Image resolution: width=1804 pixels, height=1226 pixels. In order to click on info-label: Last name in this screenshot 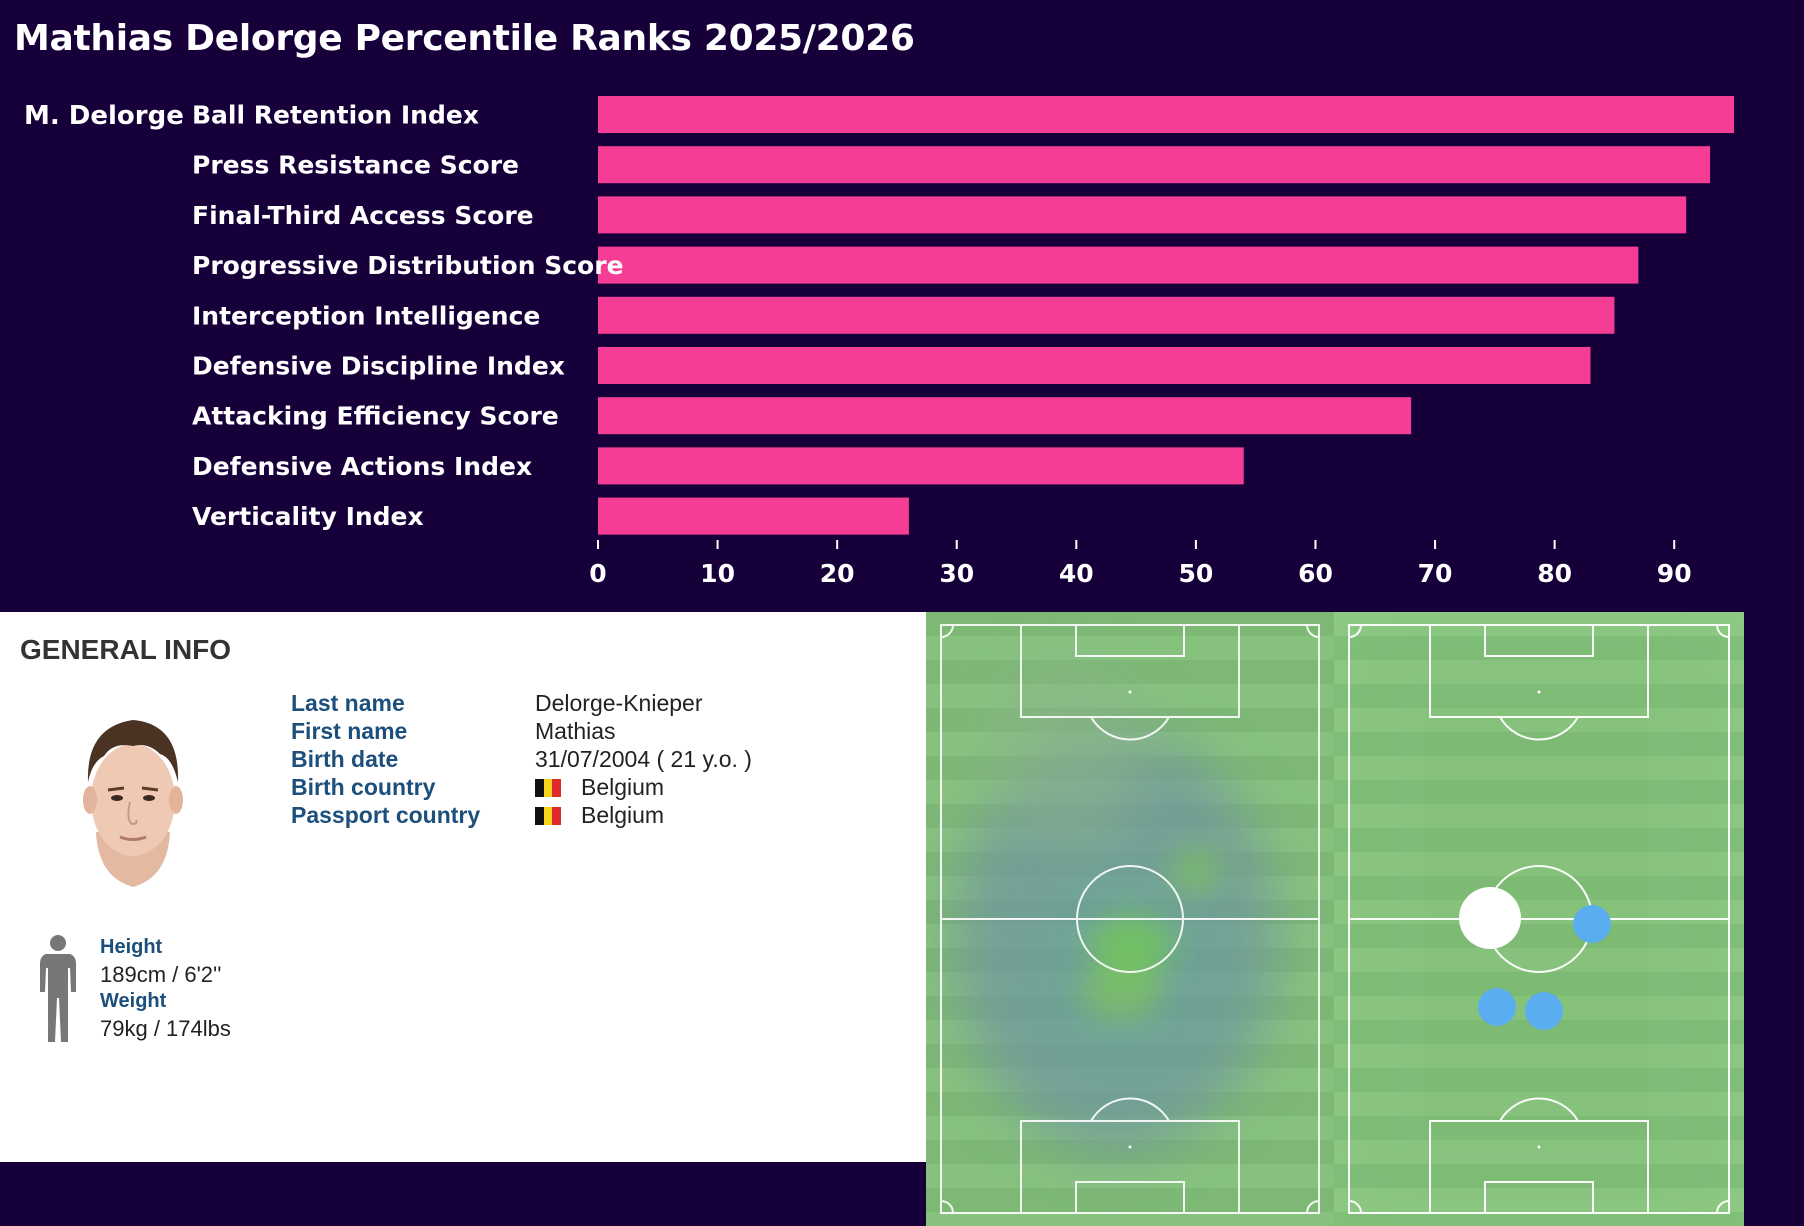, I will do `click(348, 703)`.